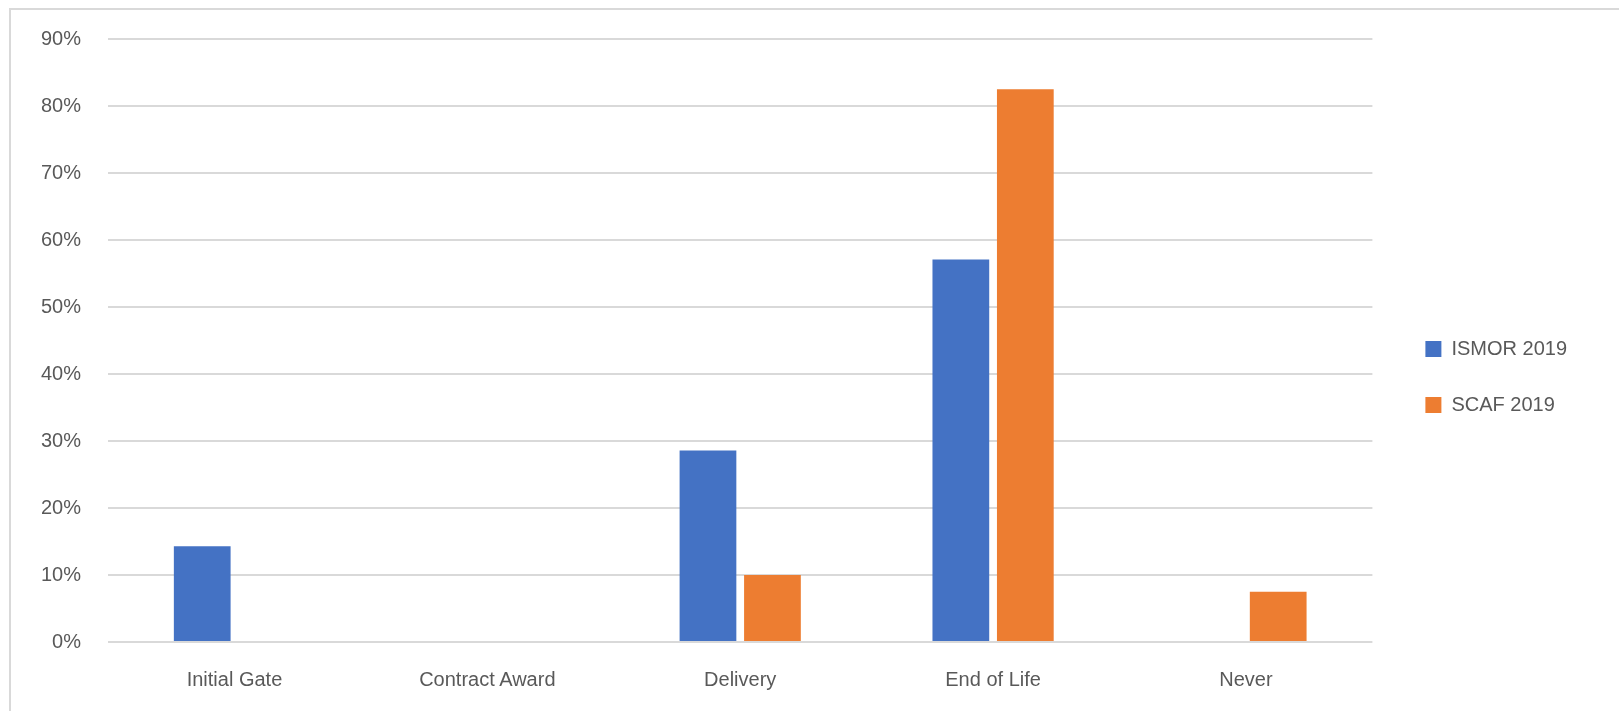  Describe the element at coordinates (61, 171) in the screenshot. I see `y-tick-label: 70%` at that location.